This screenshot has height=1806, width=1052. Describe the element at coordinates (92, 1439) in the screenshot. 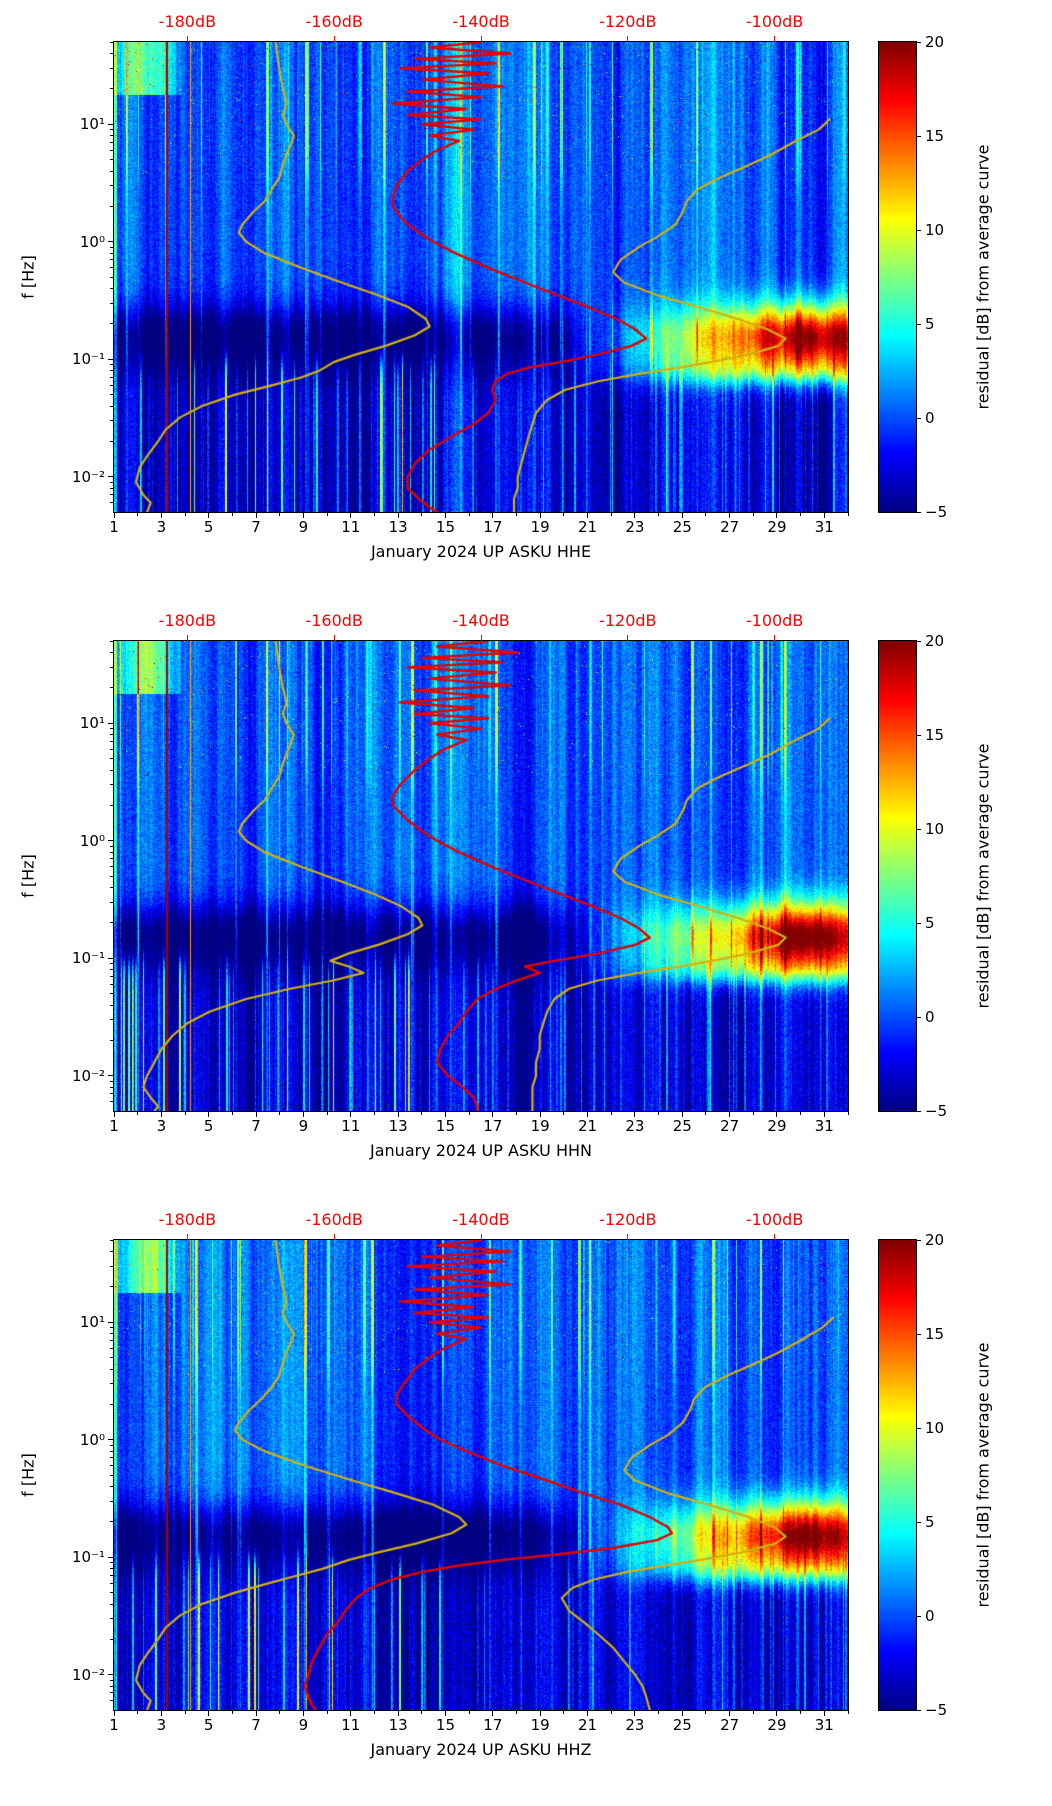

I see `y-tick-label: 10⁰` at that location.